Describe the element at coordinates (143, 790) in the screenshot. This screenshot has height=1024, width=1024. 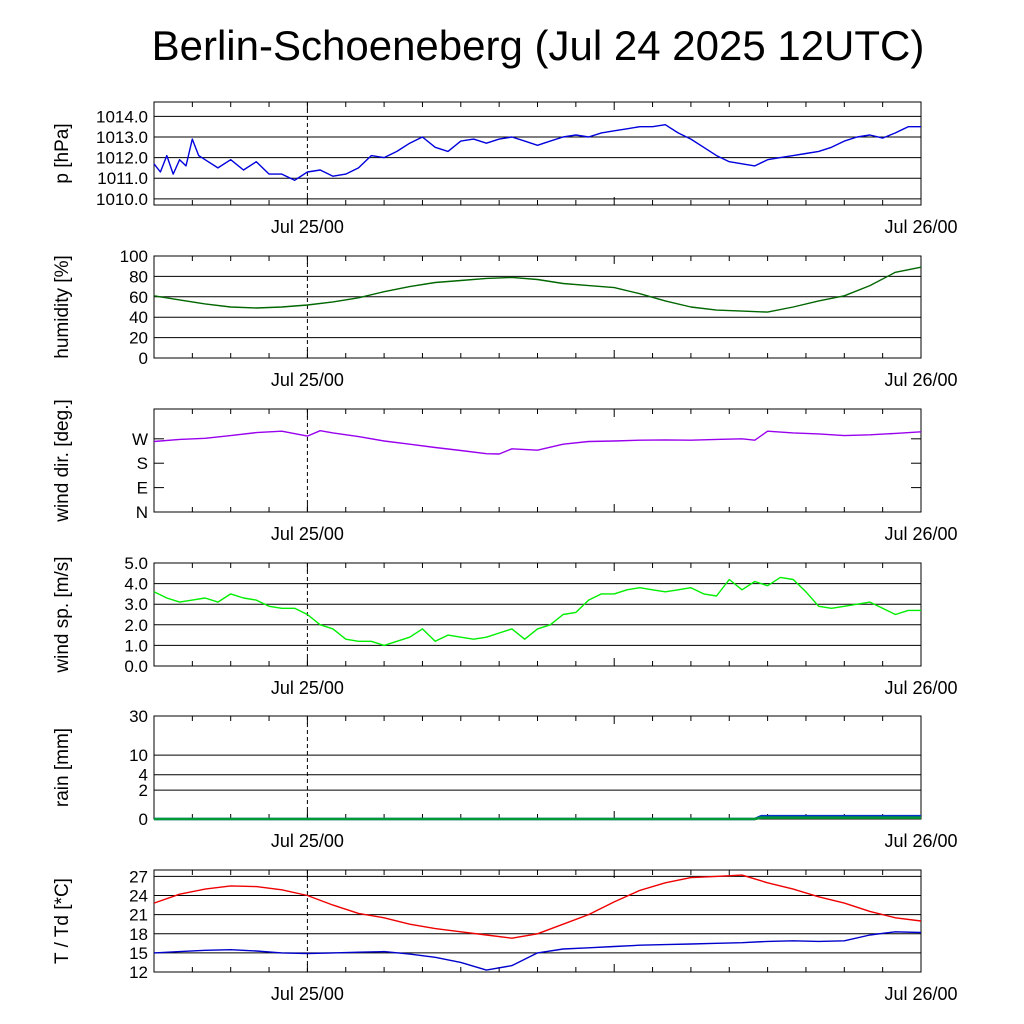
I see `rain-ytick-label: 2` at that location.